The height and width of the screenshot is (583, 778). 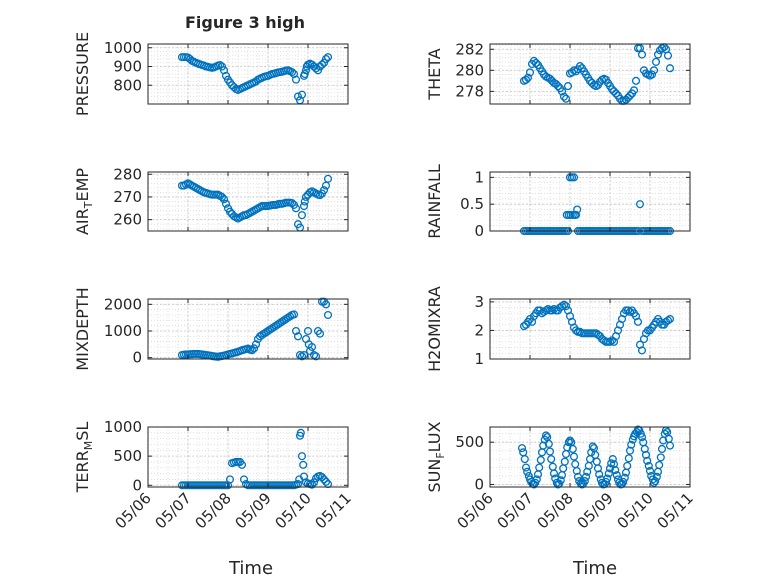 I want to click on x-tick-label: 05/07, so click(x=173, y=510).